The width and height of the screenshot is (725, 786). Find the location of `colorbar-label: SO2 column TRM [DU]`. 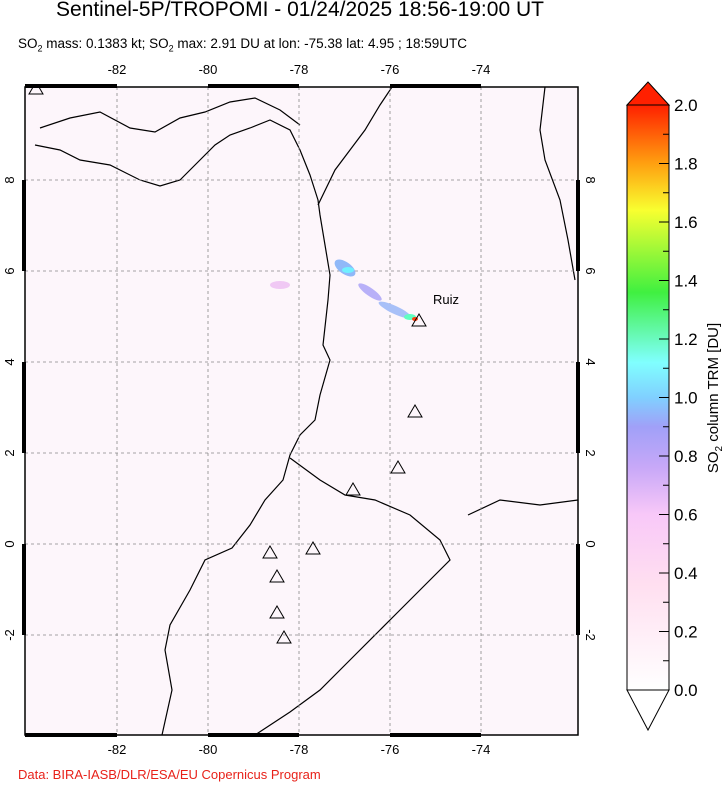

colorbar-label: SO2 column TRM [DU] is located at coordinates (715, 398).